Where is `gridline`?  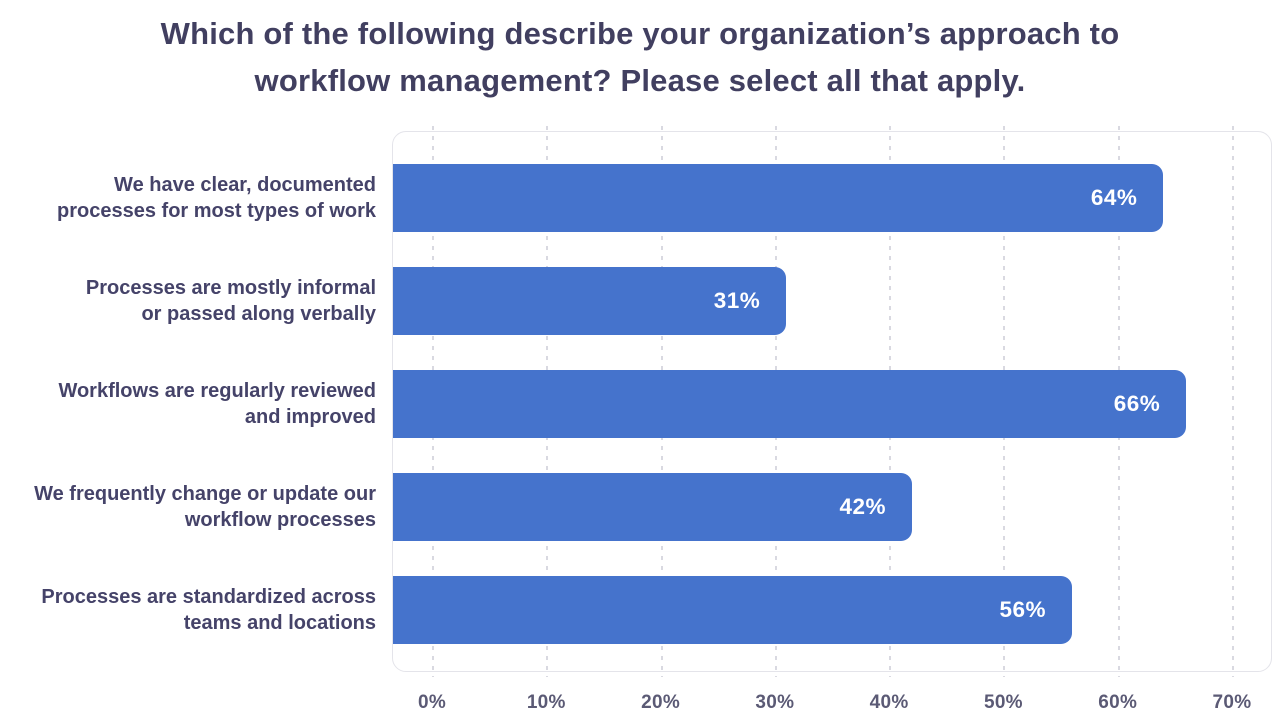 gridline is located at coordinates (1233, 401).